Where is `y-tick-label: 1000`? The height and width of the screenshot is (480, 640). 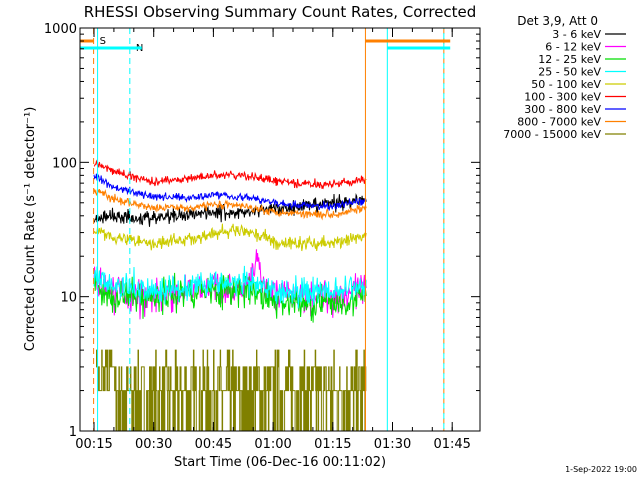
y-tick-label: 1000 is located at coordinates (60, 29).